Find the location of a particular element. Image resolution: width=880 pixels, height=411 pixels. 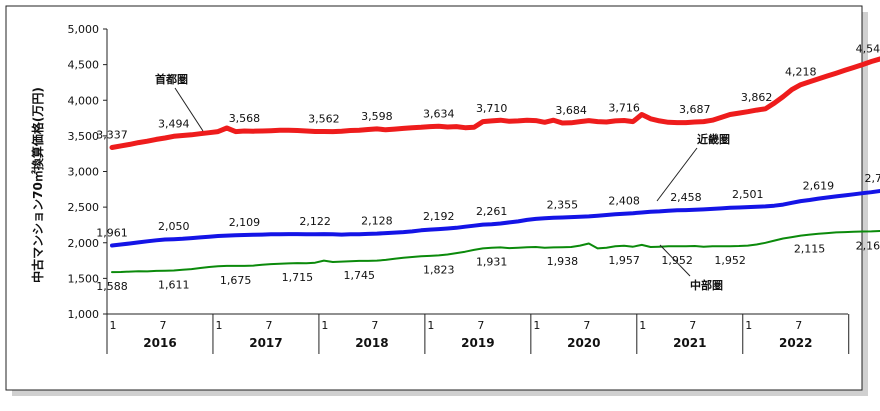

data-label: 3,337 is located at coordinates (112, 134).